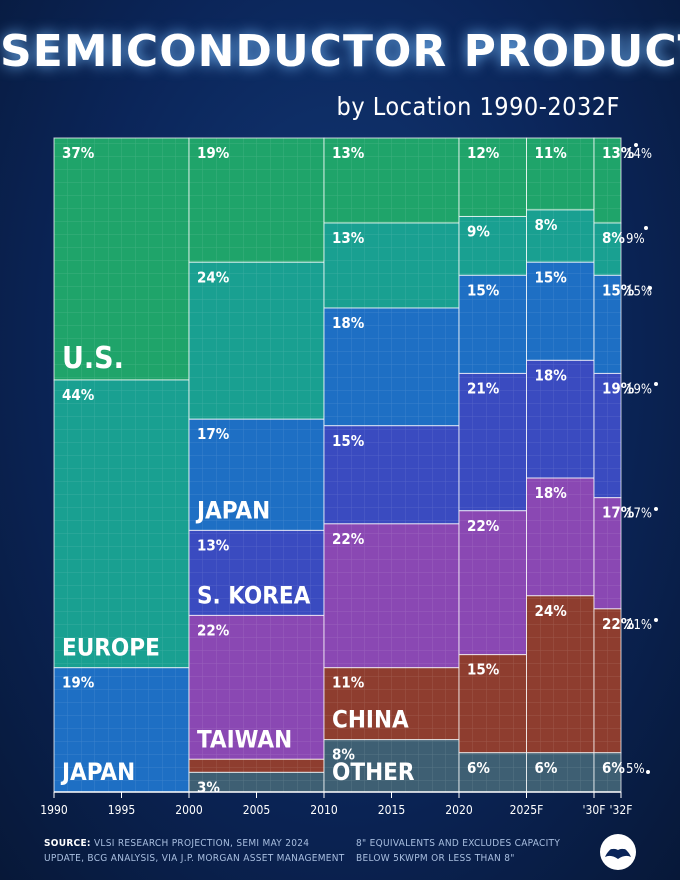 The height and width of the screenshot is (880, 680). What do you see at coordinates (78, 153) in the screenshot?
I see `data-label: 37%` at bounding box center [78, 153].